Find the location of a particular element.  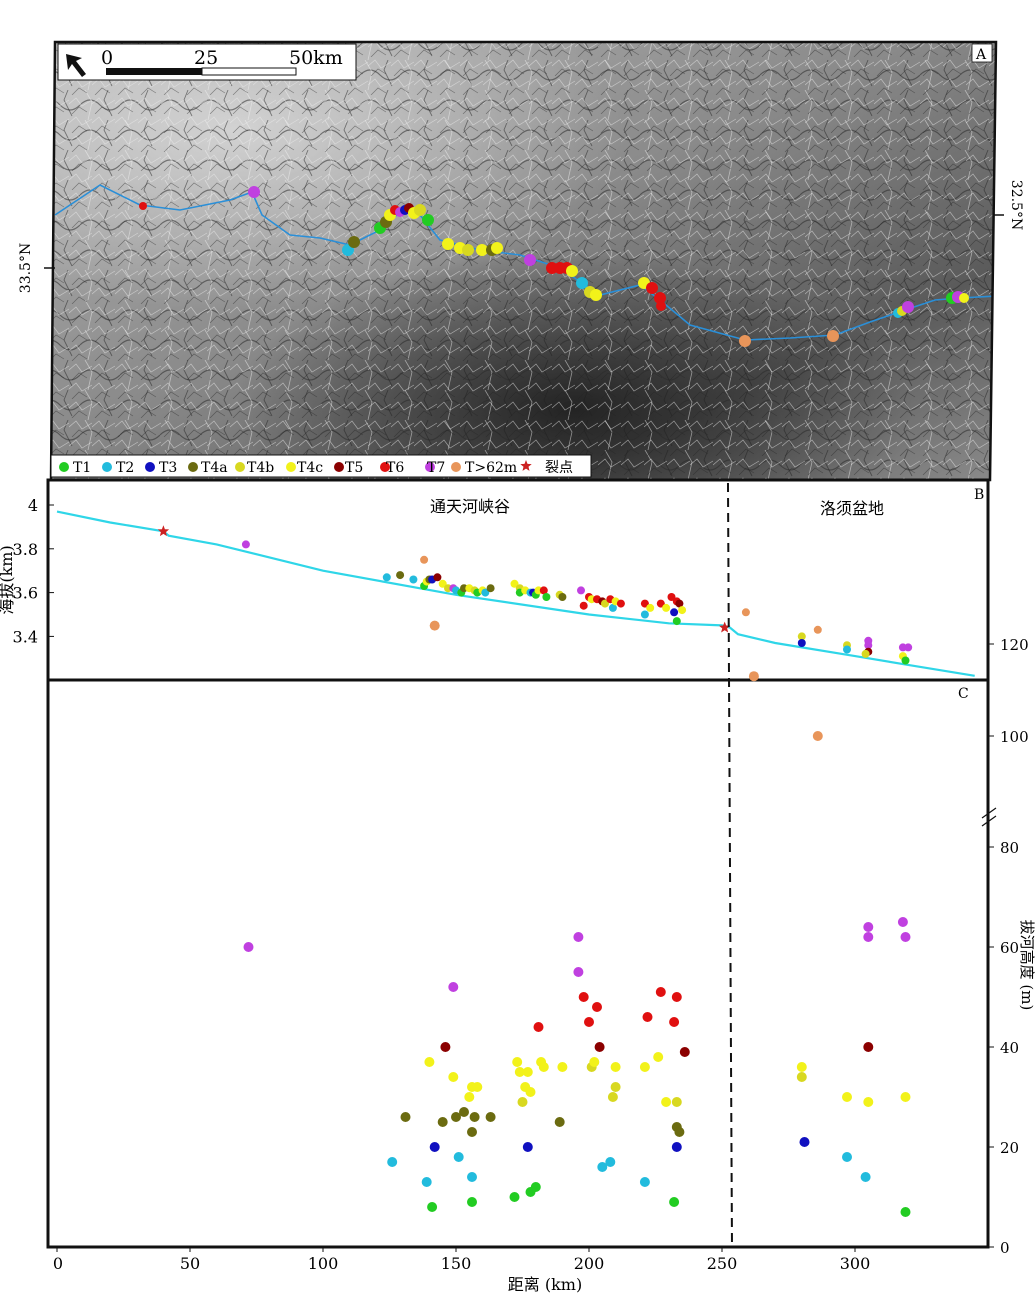

x-tick-label: 50 is located at coordinates (190, 1263).